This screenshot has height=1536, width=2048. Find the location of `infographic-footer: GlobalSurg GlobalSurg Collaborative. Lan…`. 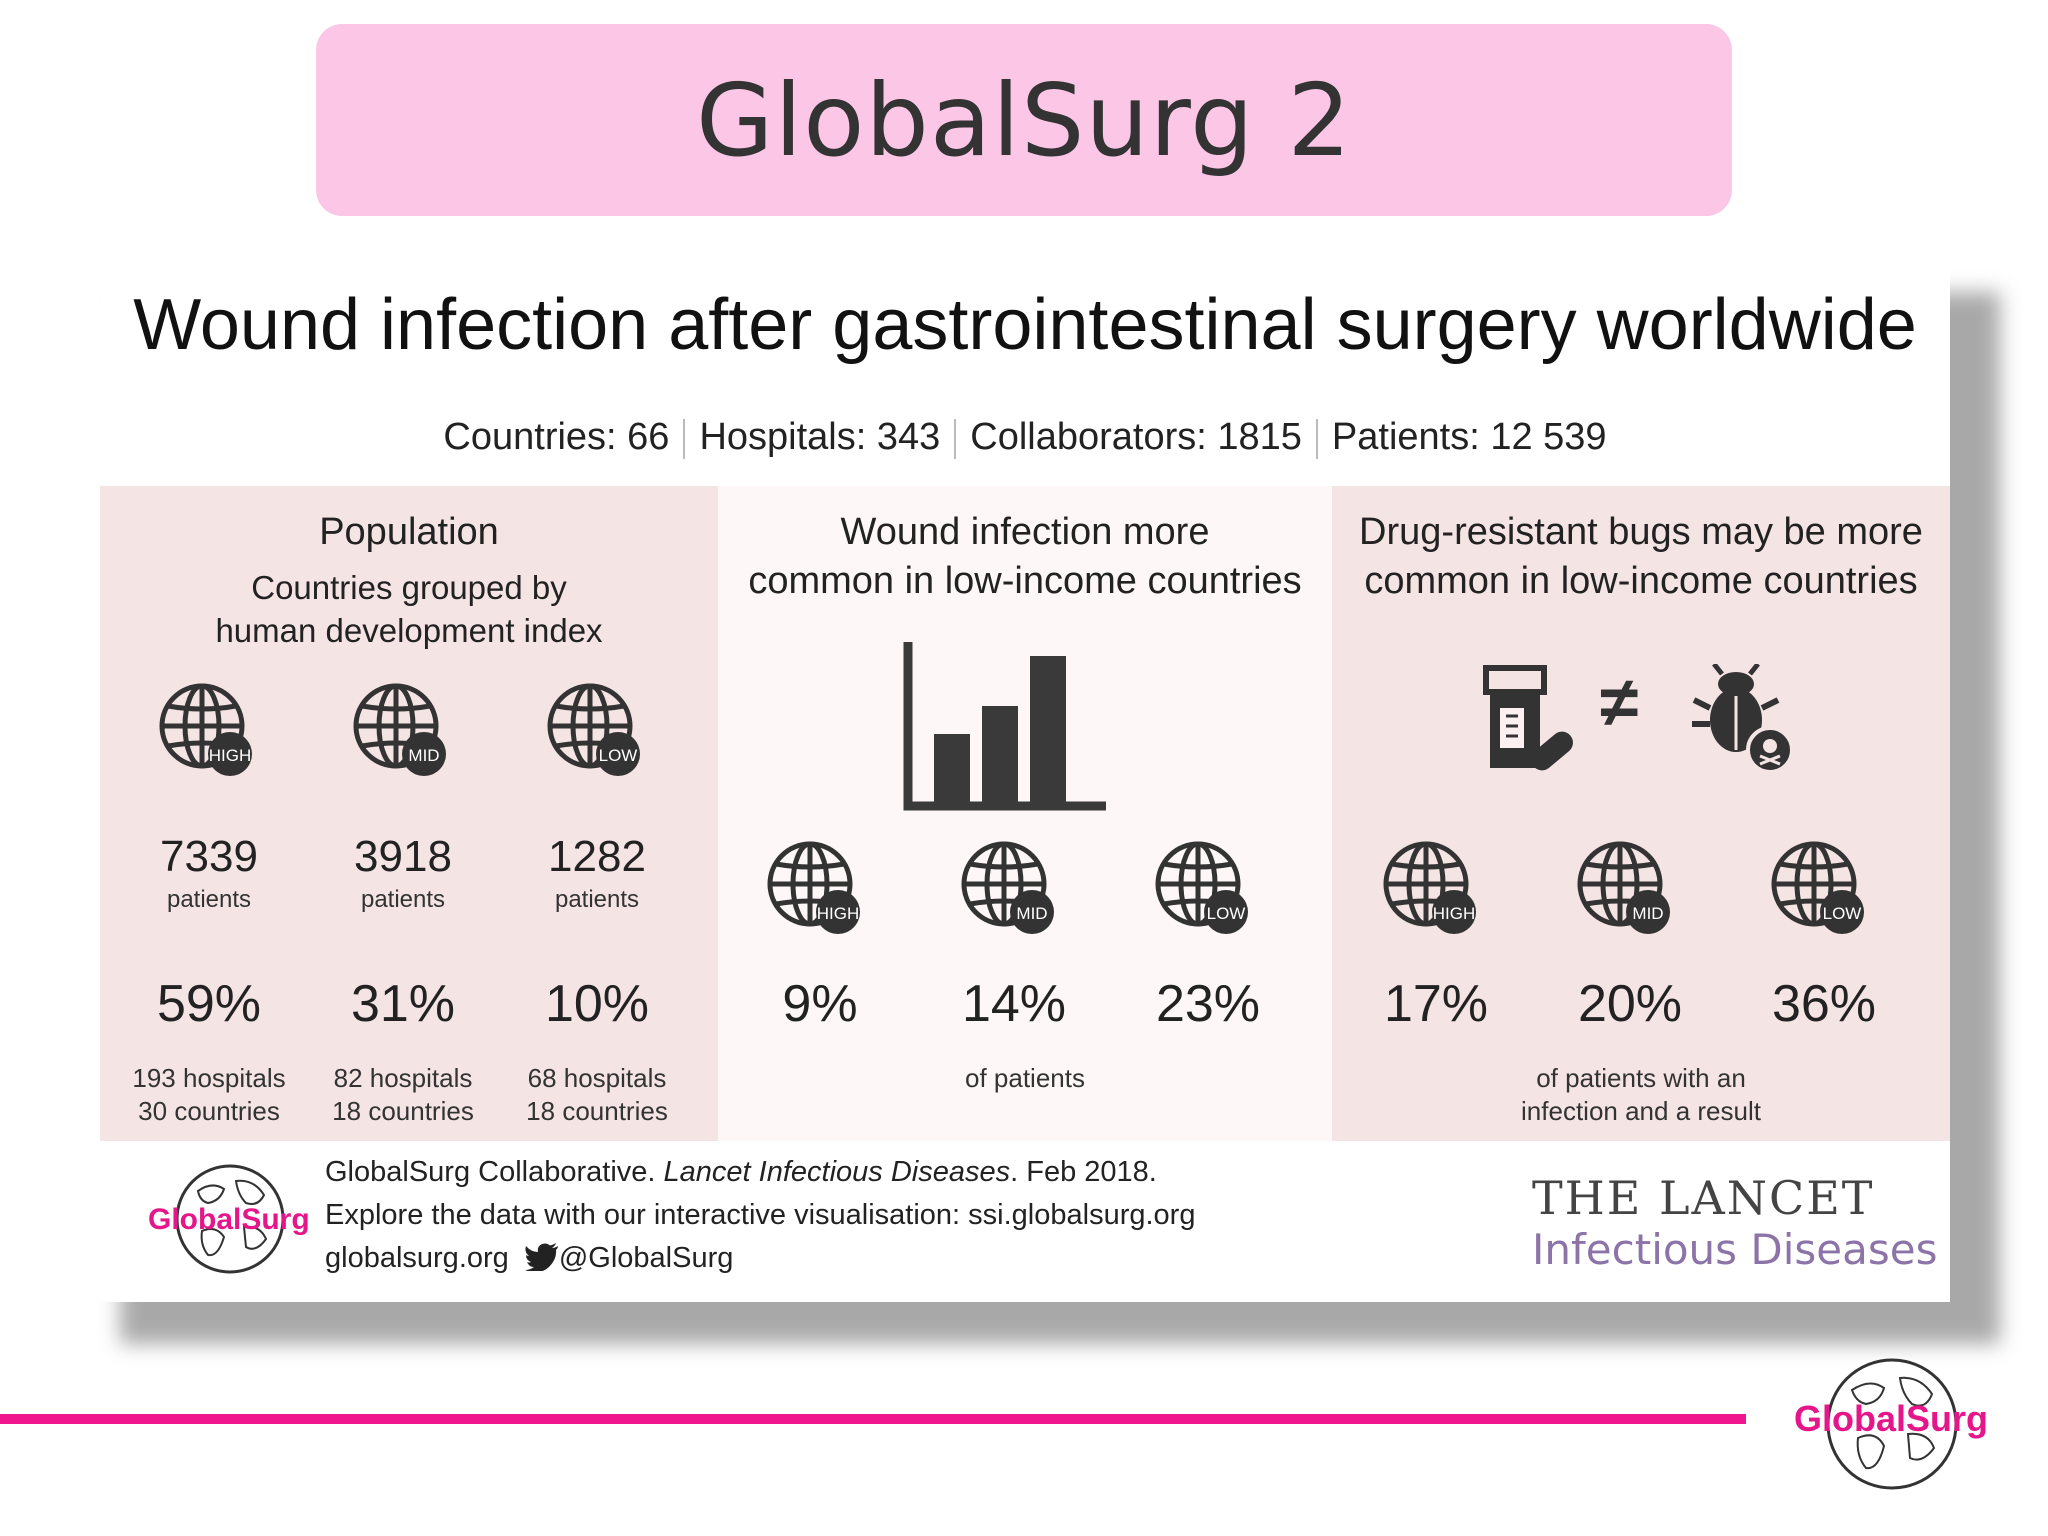

infographic-footer: GlobalSurg GlobalSurg Collaborative. Lan… is located at coordinates (1025, 1221).